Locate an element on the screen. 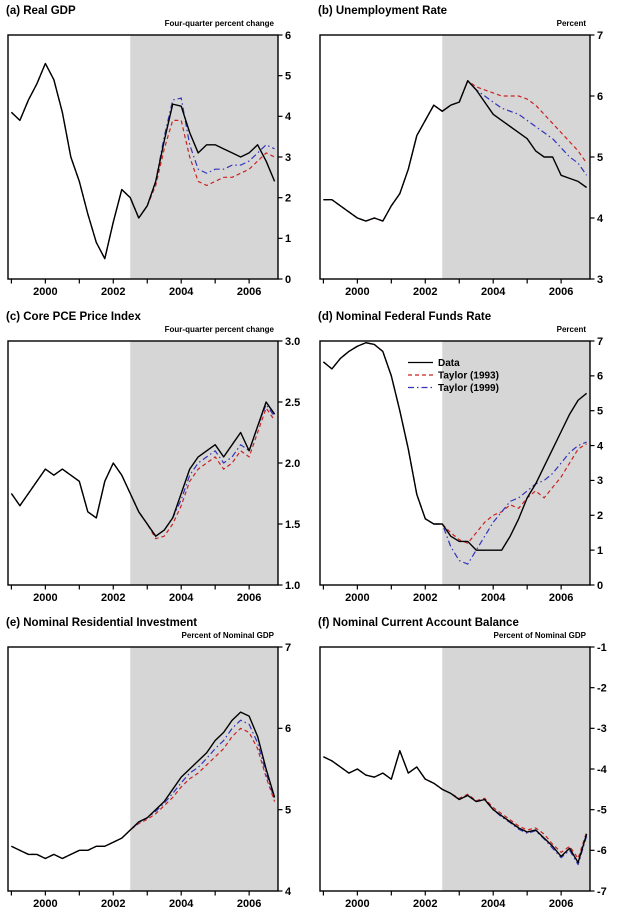  plot-area-real-gdp: 2000 2002 2004 2006 0 1 2 3 4 5 6 is located at coordinates (157, 167).